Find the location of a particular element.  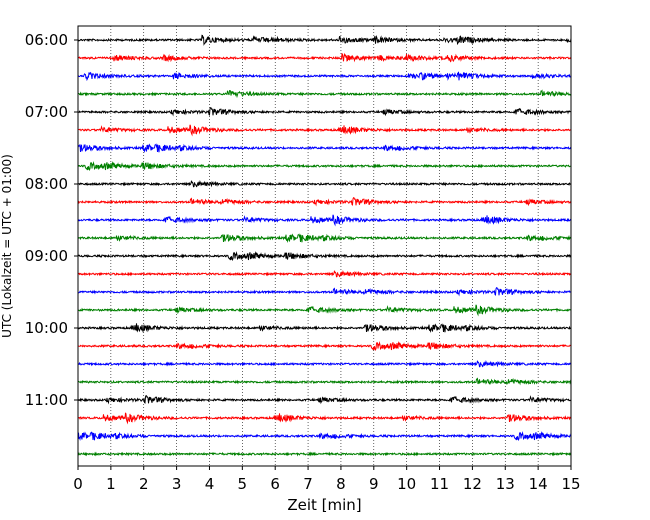

x-axis: 0 1 2 3 4 5 6 7 8 9 10 11 12 13 14 15 is located at coordinates (327, 479).